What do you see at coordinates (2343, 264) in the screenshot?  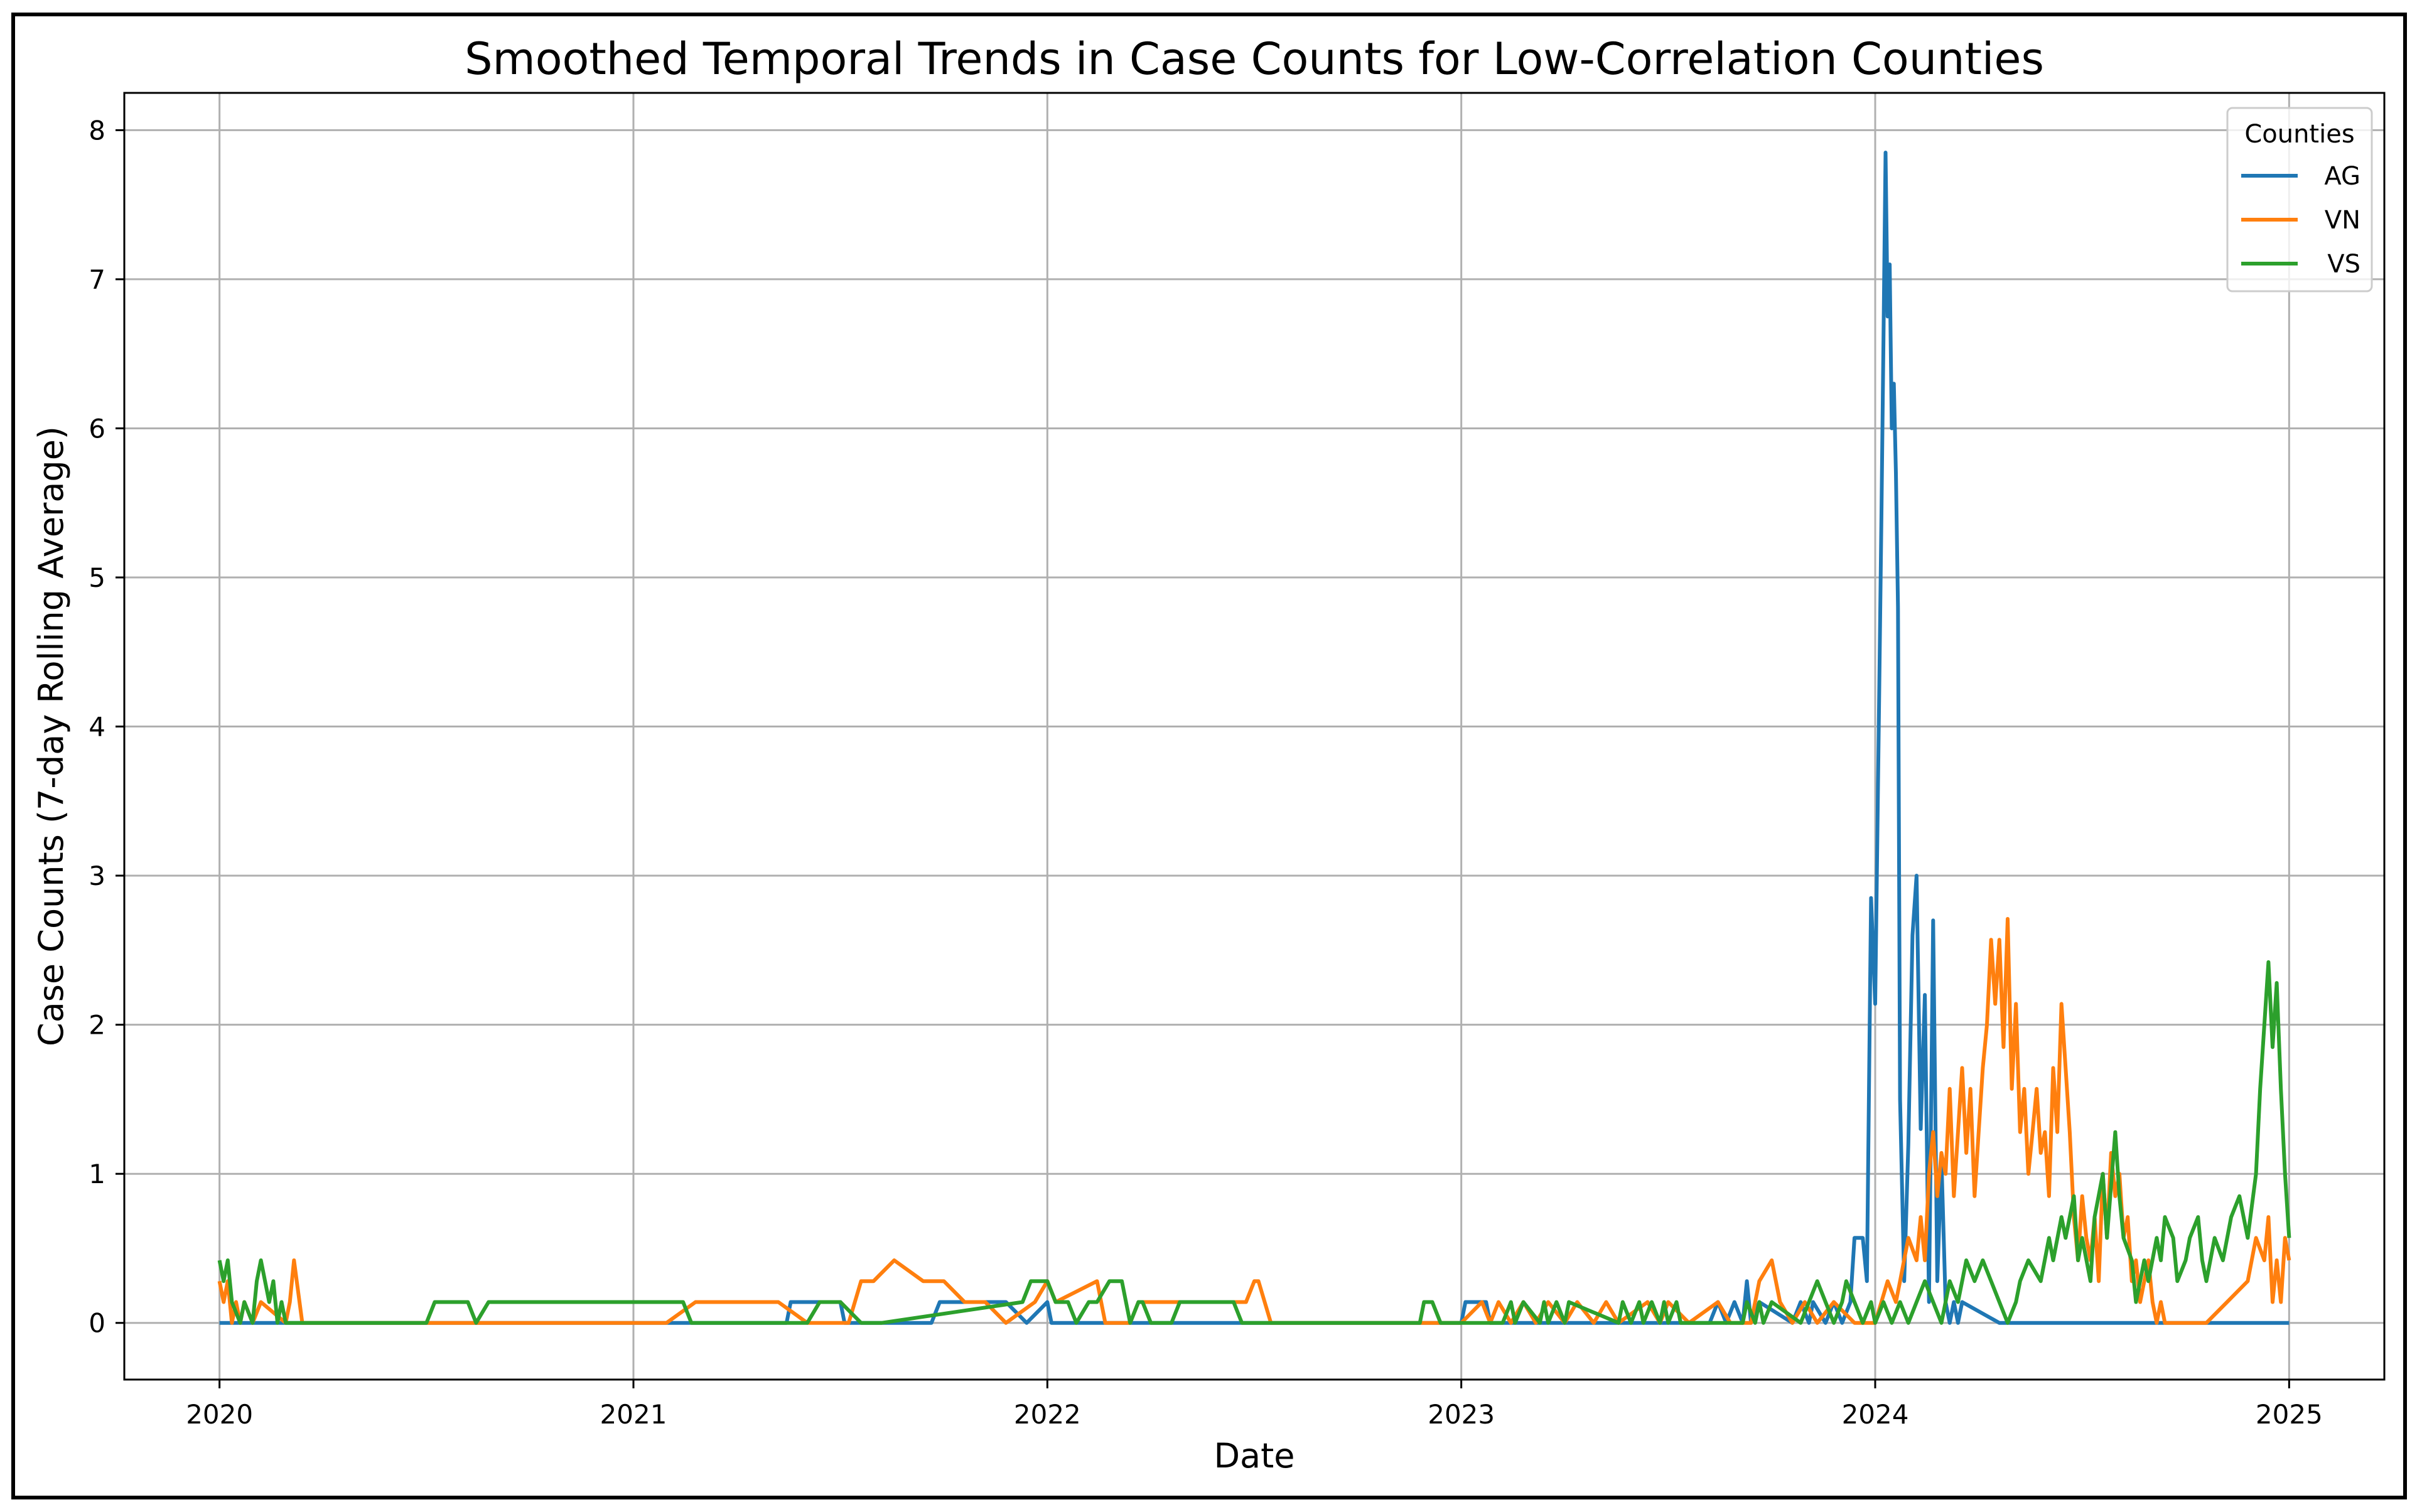 I see `legend-label-vs: VS` at bounding box center [2343, 264].